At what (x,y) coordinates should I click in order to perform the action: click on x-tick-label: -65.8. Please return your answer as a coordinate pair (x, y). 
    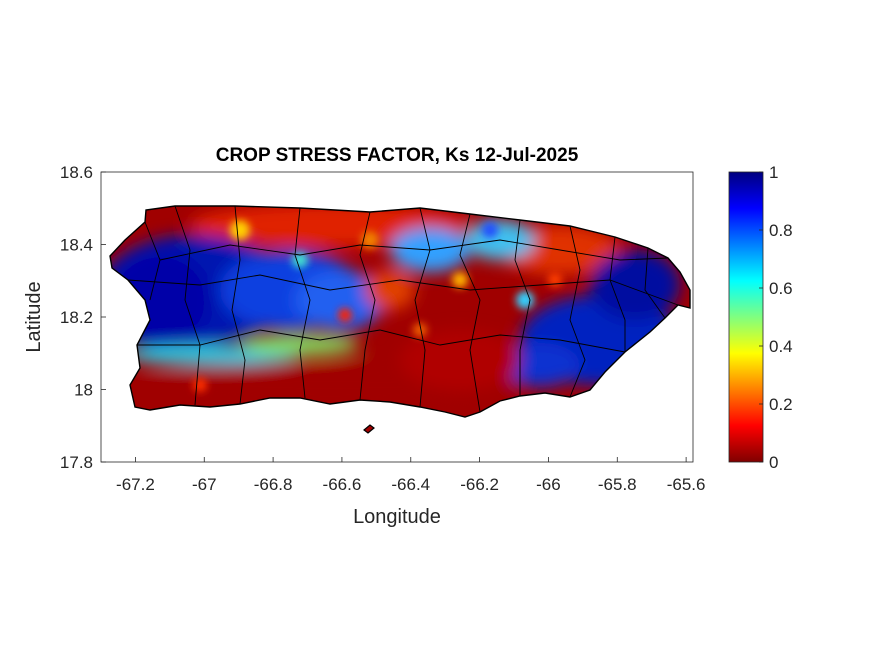
    Looking at the image, I should click on (617, 484).